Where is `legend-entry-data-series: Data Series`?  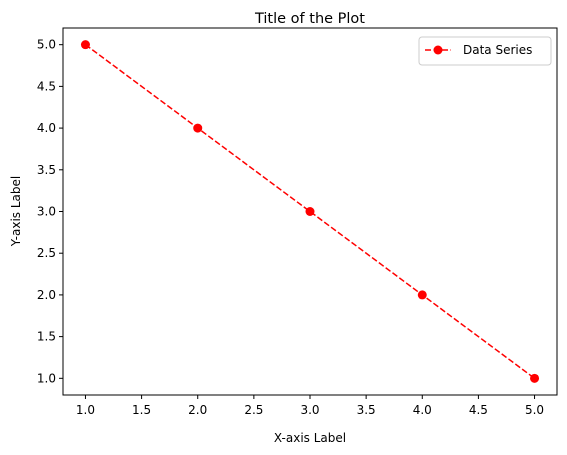 legend-entry-data-series: Data Series is located at coordinates (497, 50).